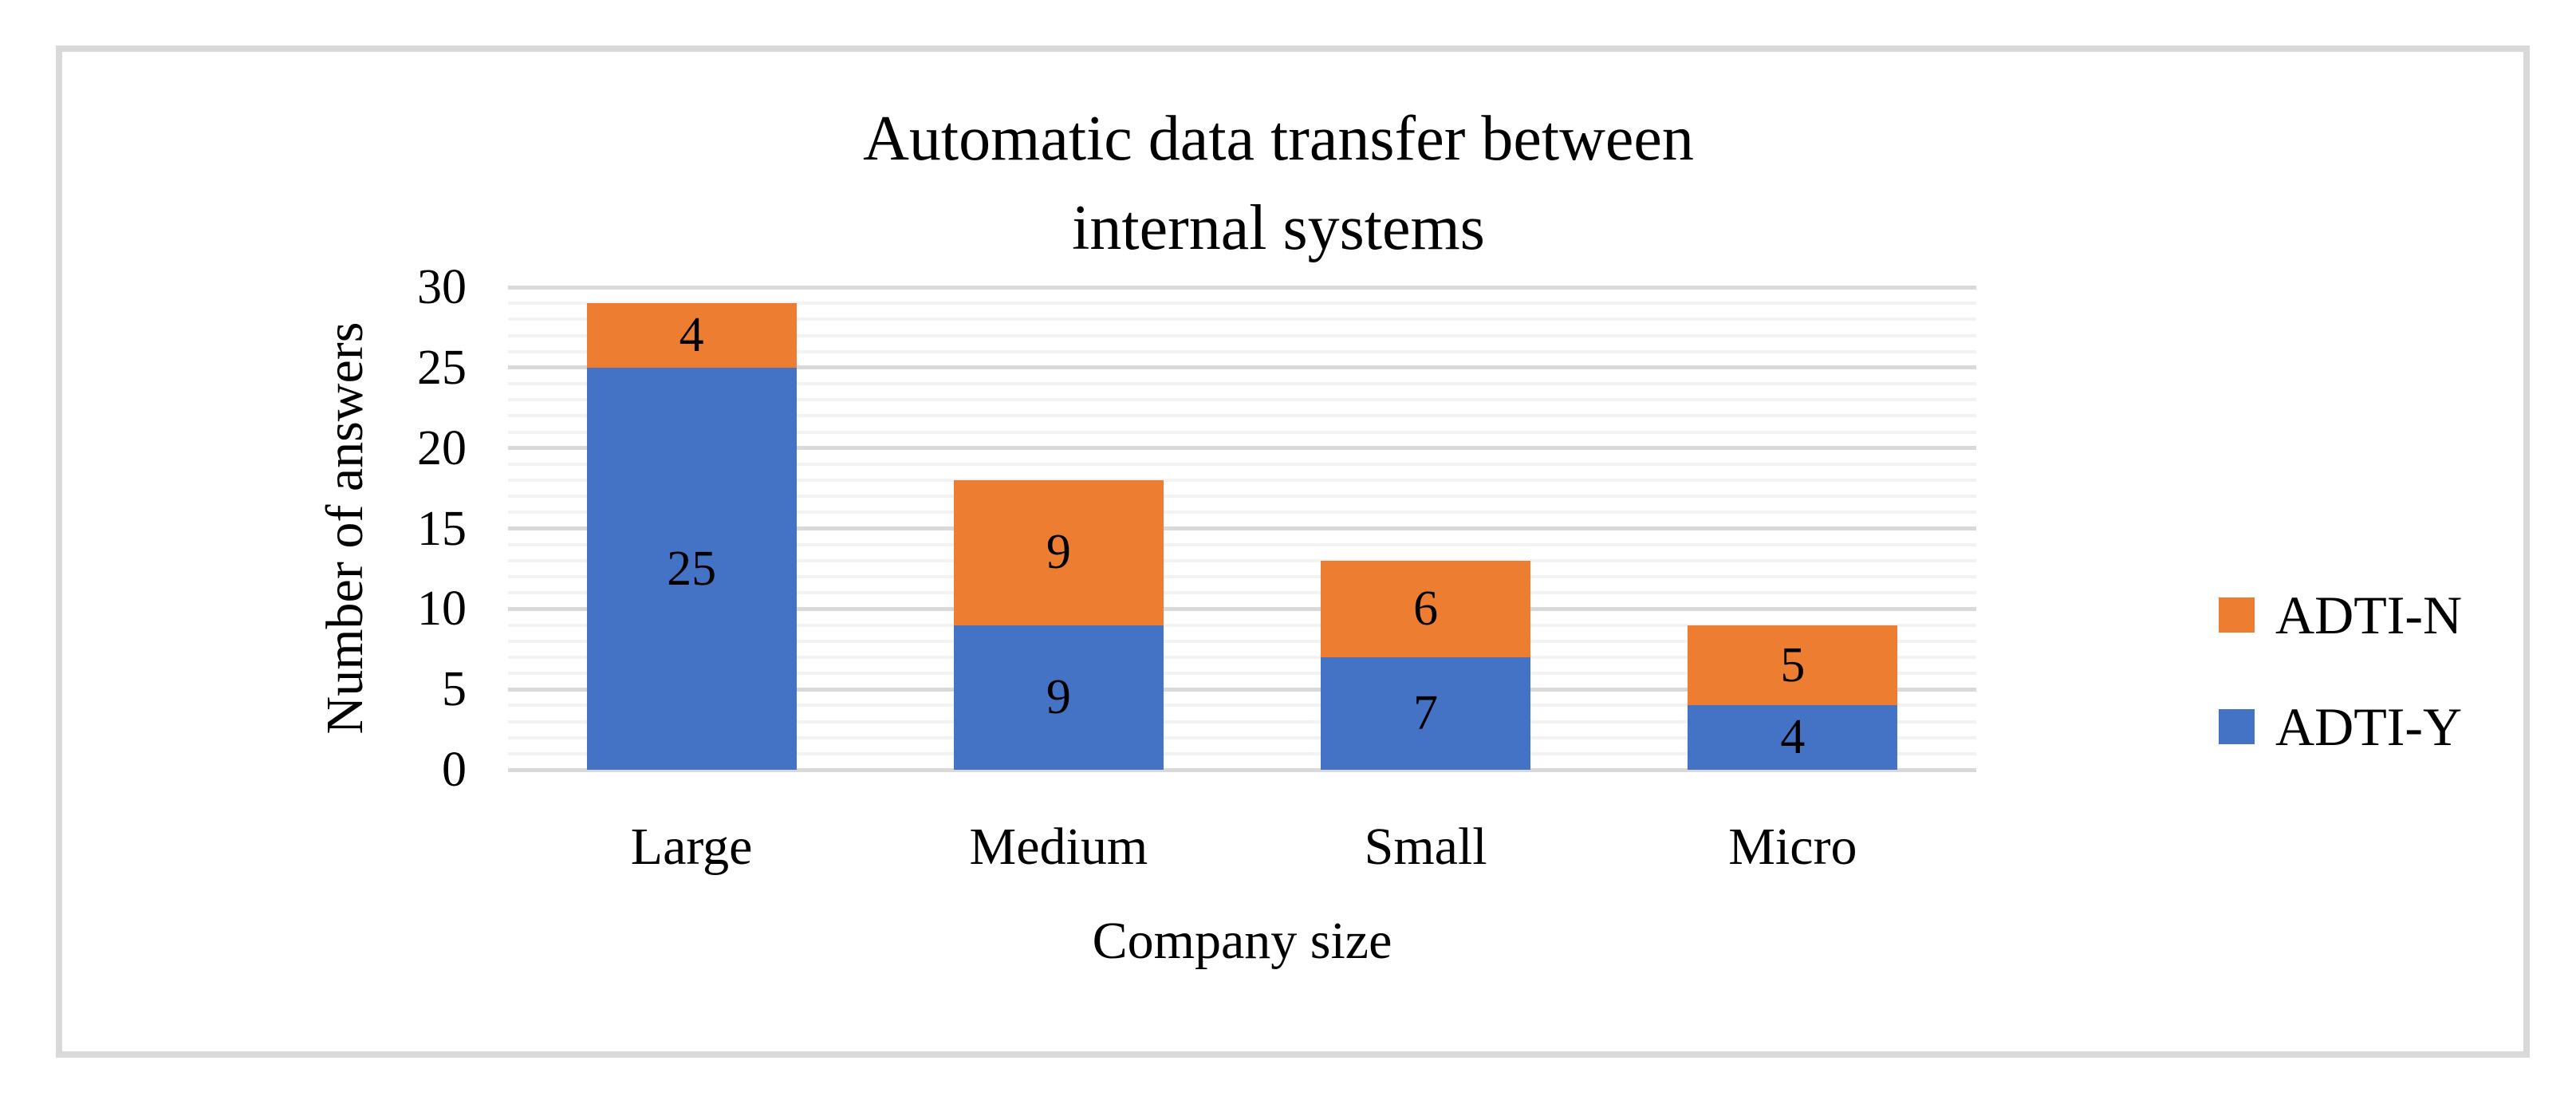 The width and height of the screenshot is (2576, 1100). What do you see at coordinates (442, 287) in the screenshot?
I see `y-tick-label: 30` at bounding box center [442, 287].